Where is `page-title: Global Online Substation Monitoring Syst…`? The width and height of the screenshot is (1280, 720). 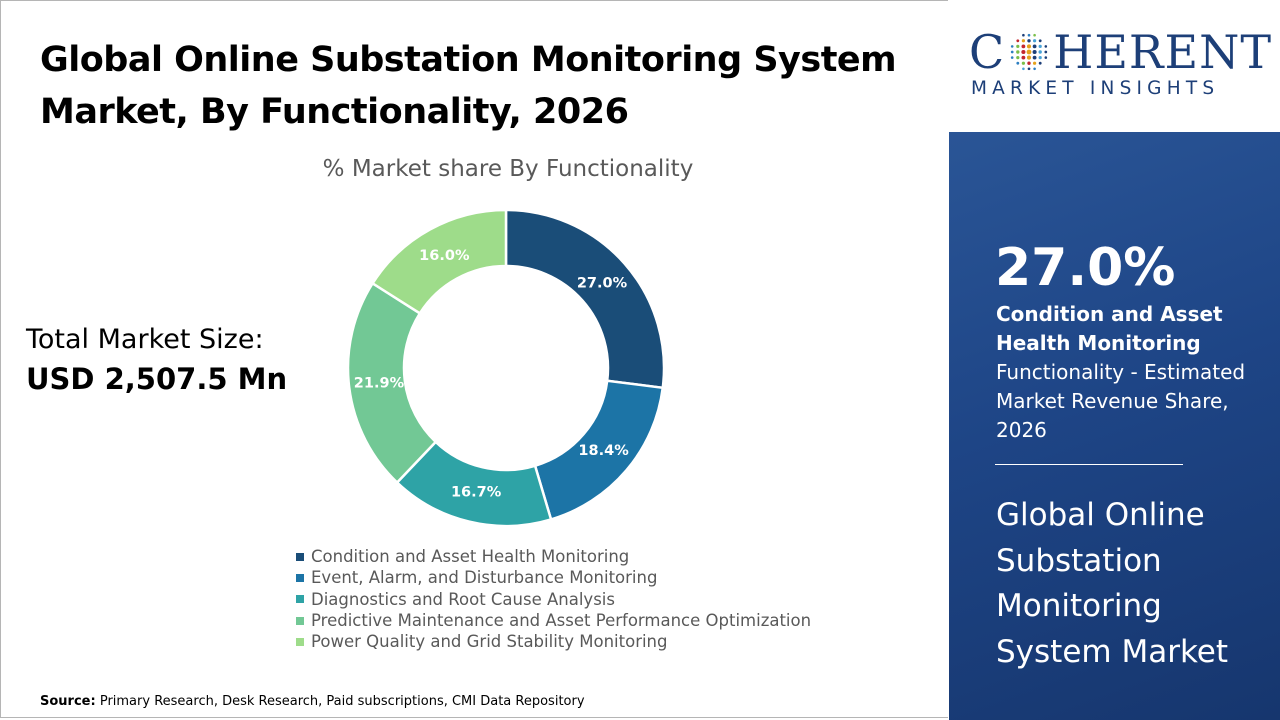 page-title: Global Online Substation Monitoring Syst… is located at coordinates (468, 86).